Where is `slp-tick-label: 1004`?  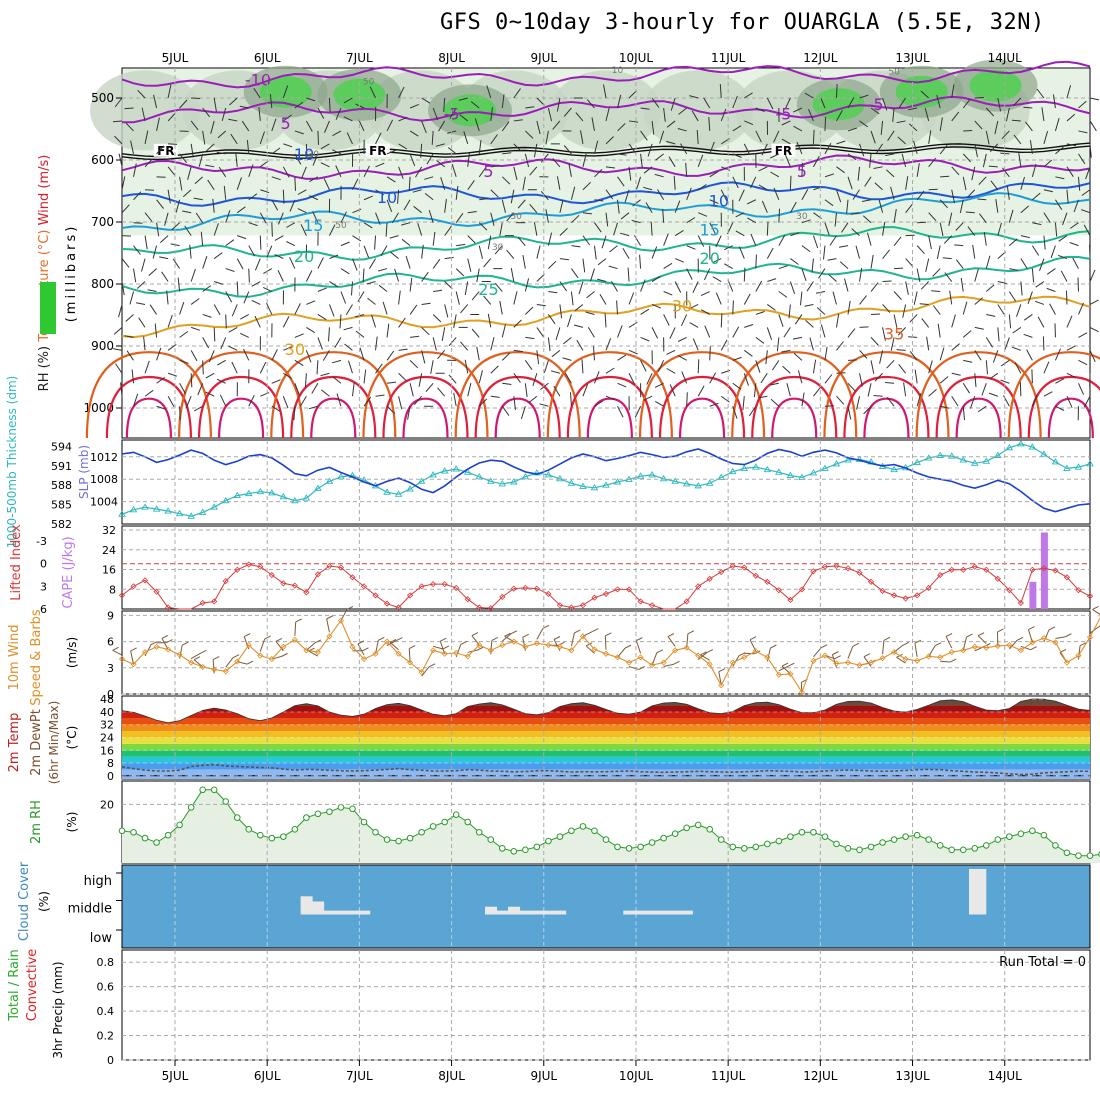 slp-tick-label: 1004 is located at coordinates (104, 502).